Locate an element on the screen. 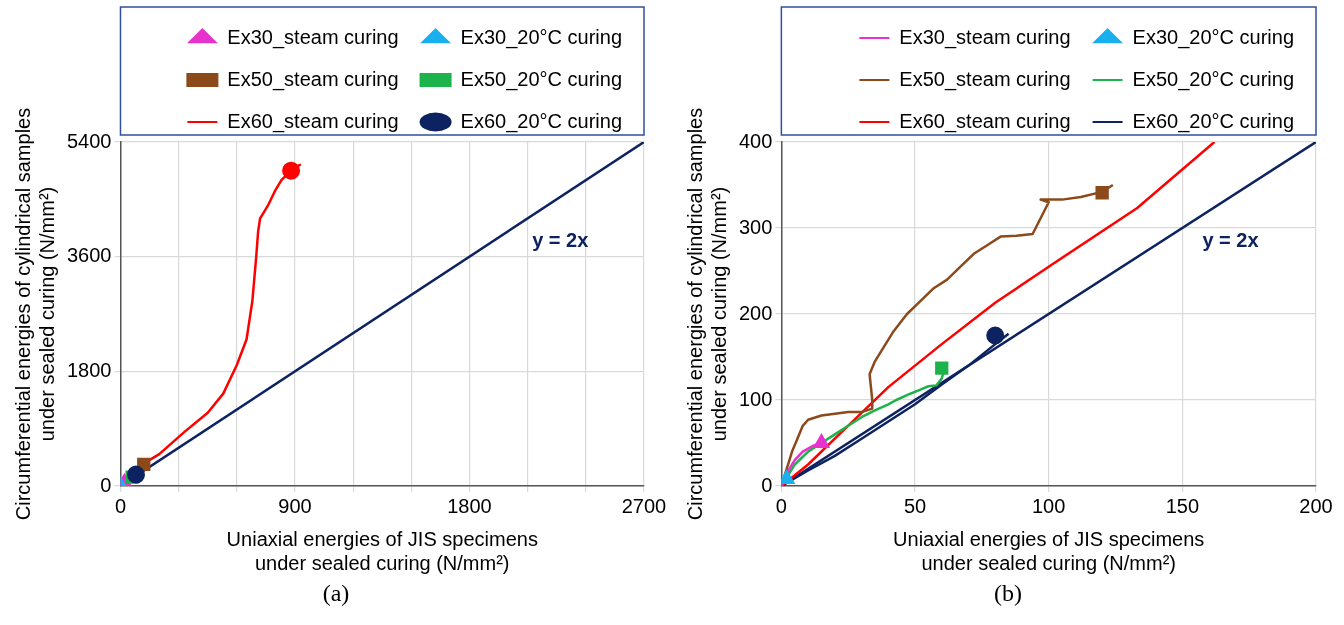  text: (b) is located at coordinates (1008, 593).